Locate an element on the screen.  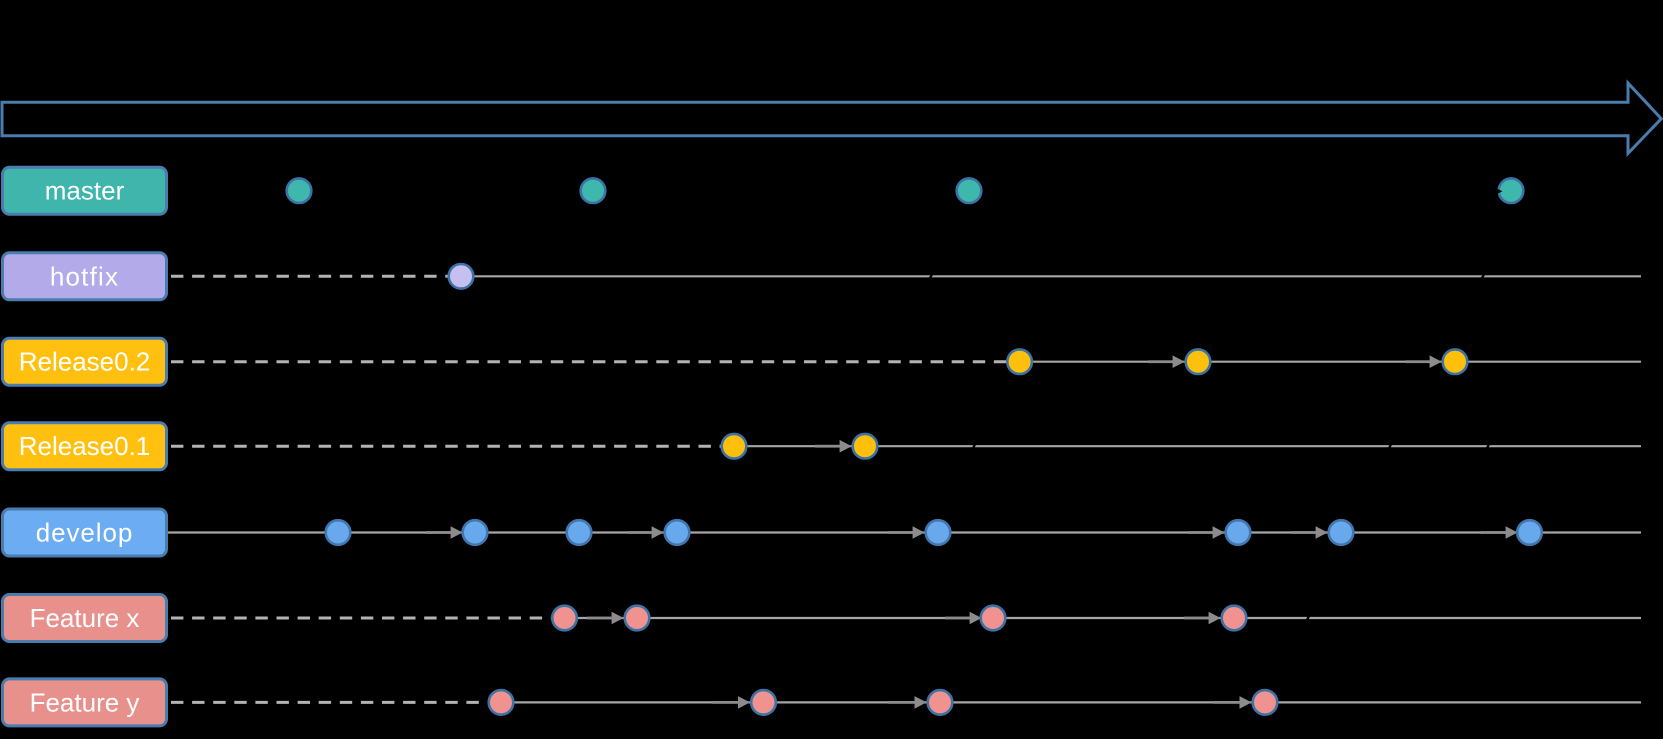
svg-text: Release0.2 is located at coordinates (85, 362).